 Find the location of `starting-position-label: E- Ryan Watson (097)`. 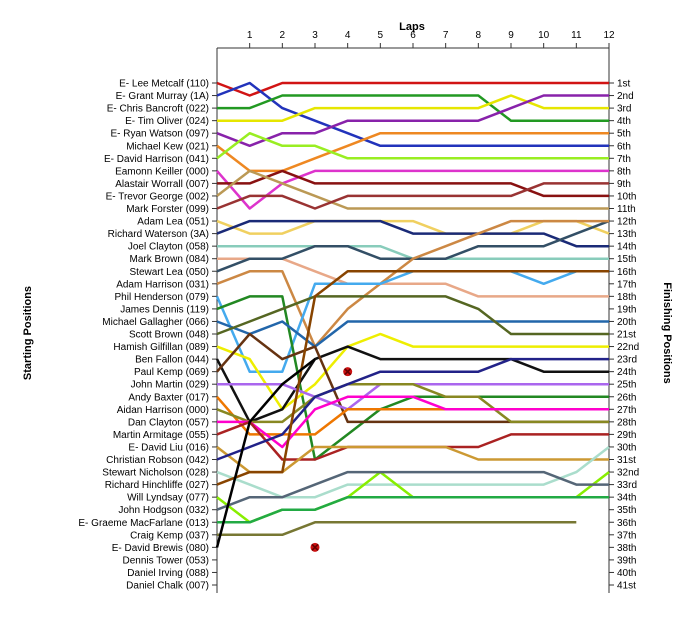

starting-position-label: E- Ryan Watson (097) is located at coordinates (159, 134).